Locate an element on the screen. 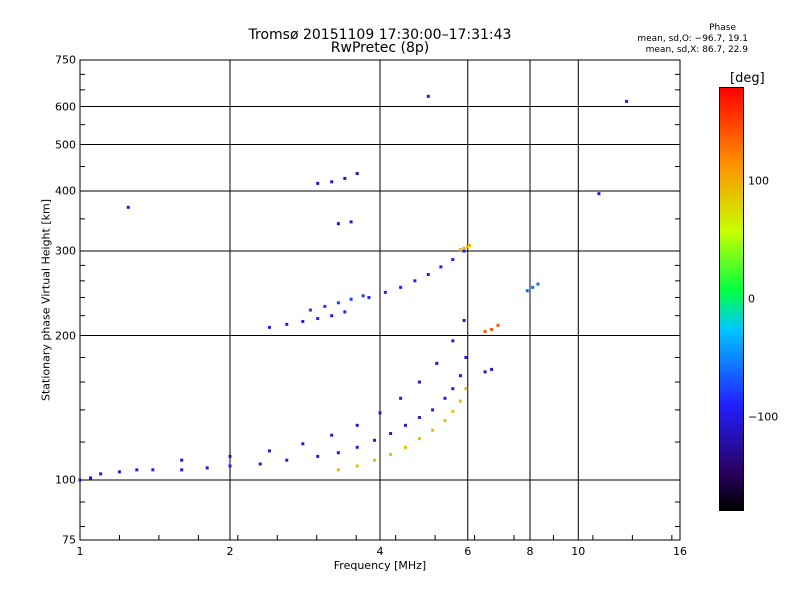 Image resolution: width=800 pixels, height=600 pixels. chart-title: Tromsø 20151109 17:30:00–17:31:43 is located at coordinates (380, 35).